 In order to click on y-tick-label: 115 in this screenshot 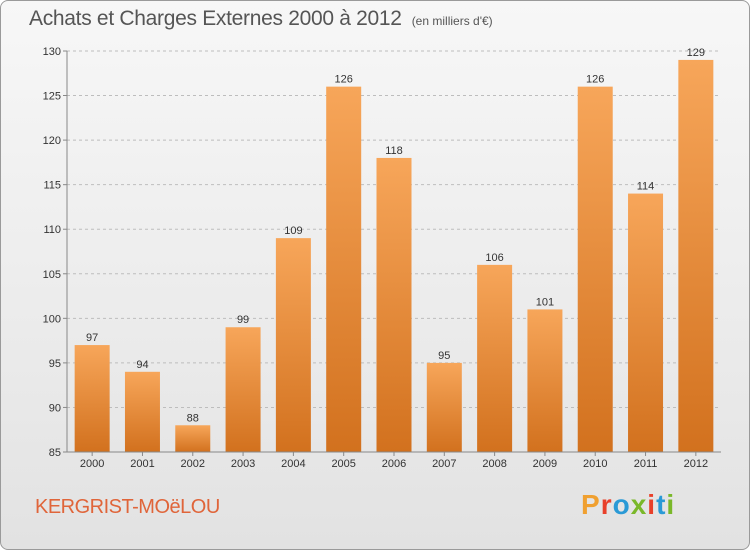, I will do `click(52, 186)`.